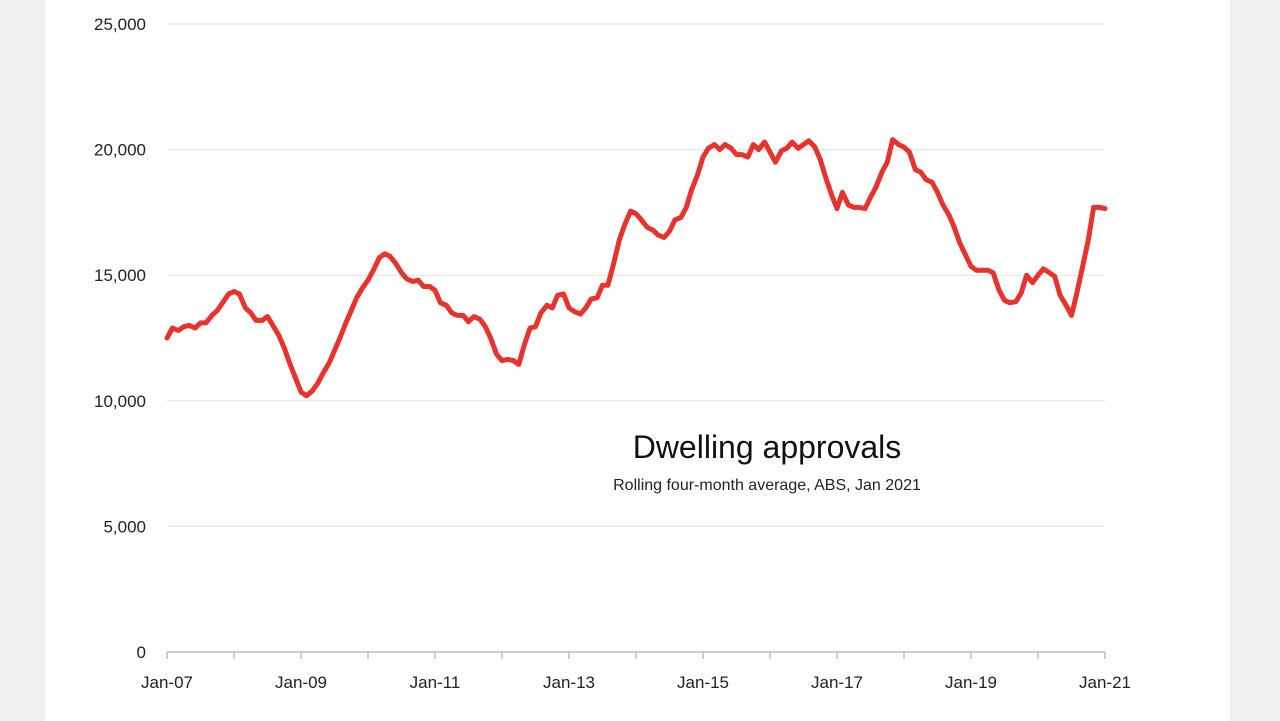  What do you see at coordinates (971, 682) in the screenshot?
I see `x-tick-label: Jan-19` at bounding box center [971, 682].